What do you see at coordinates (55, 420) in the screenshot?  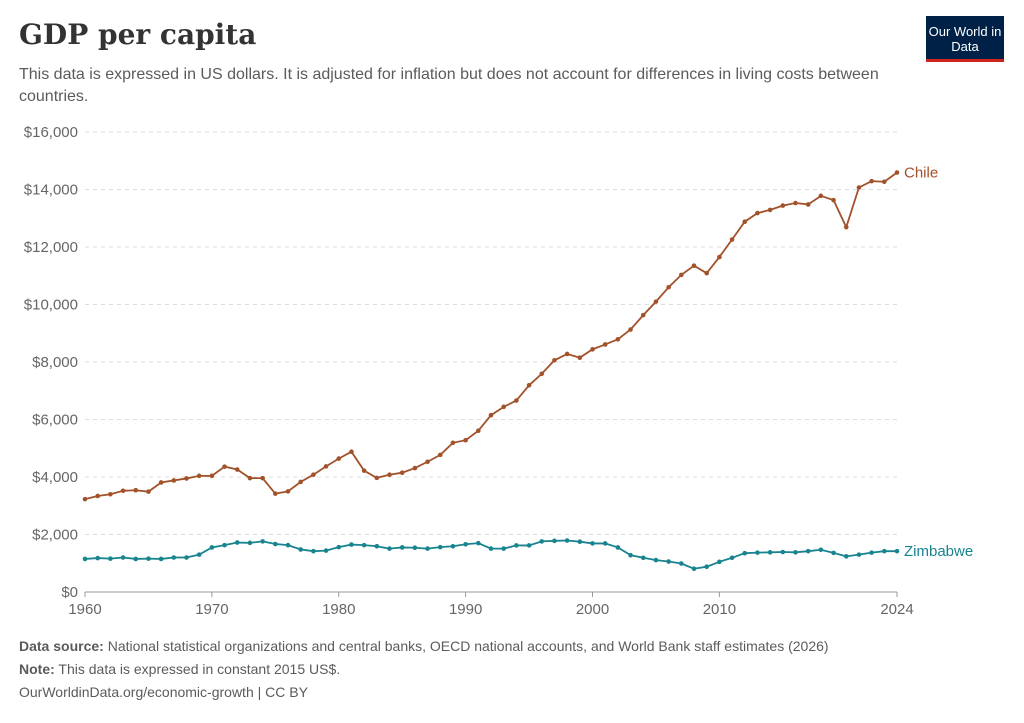 I see `y-tick-label: $6,000` at bounding box center [55, 420].